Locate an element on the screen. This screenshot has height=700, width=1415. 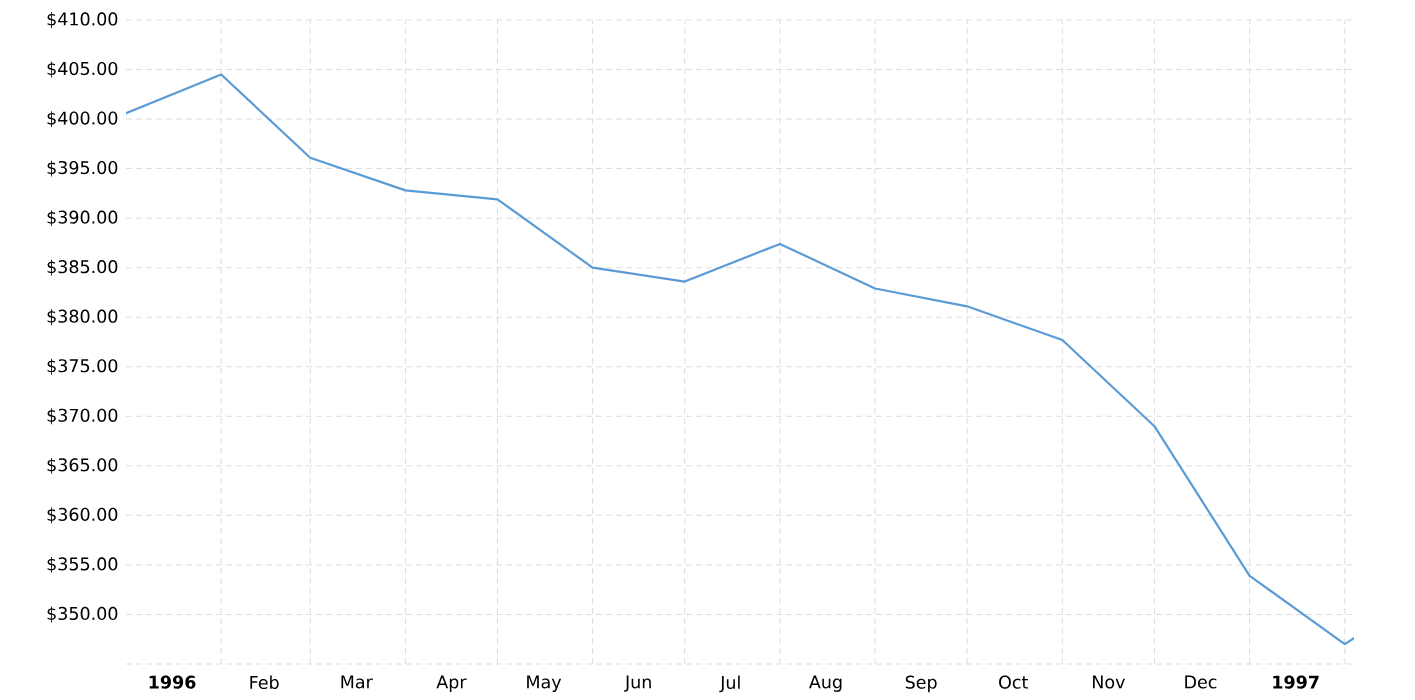
x-tick-label: Sep is located at coordinates (921, 684).